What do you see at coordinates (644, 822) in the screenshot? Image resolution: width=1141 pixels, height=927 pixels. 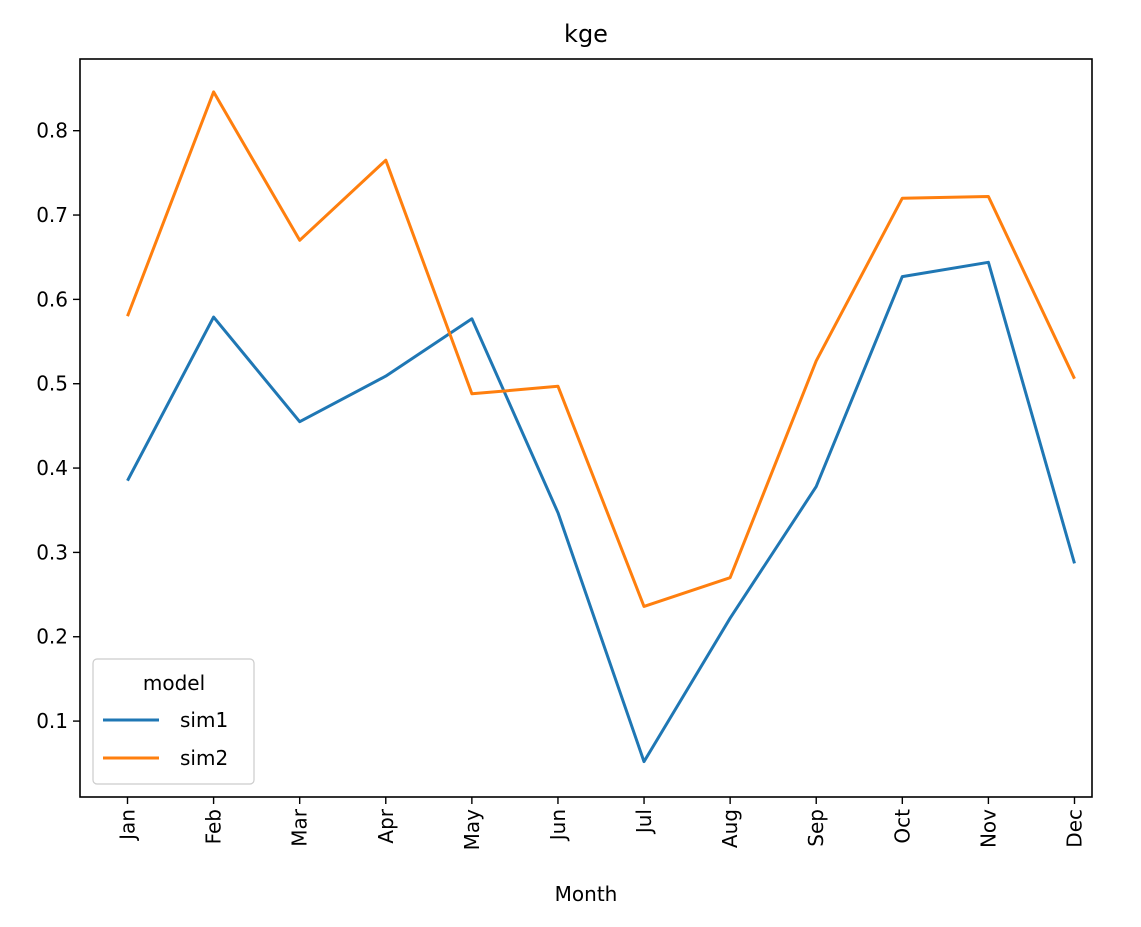 I see `x-tick-label: Jul` at bounding box center [644, 822].